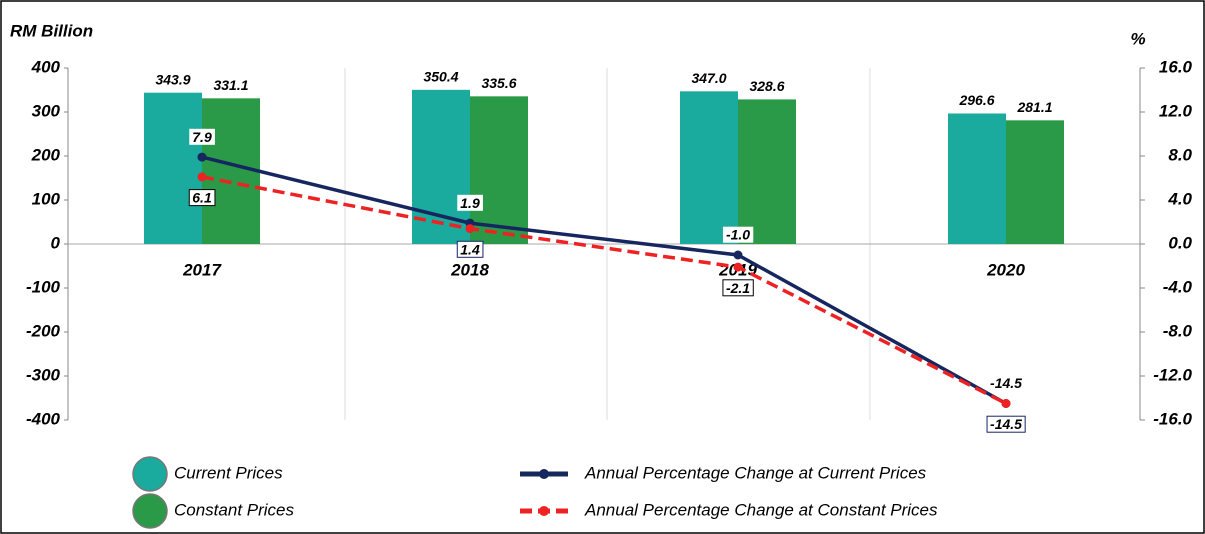 This screenshot has width=1205, height=534. What do you see at coordinates (46, 198) in the screenshot?
I see `y-tick-label: 100` at bounding box center [46, 198].